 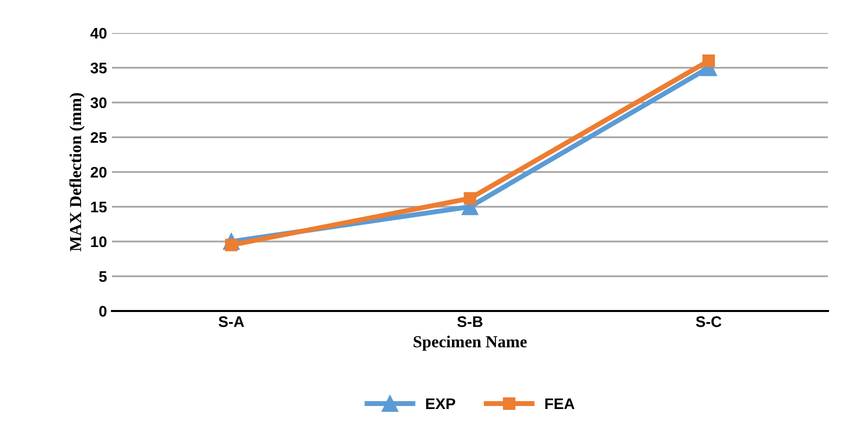 I want to click on x-tick-label: S-B, so click(x=469, y=322).